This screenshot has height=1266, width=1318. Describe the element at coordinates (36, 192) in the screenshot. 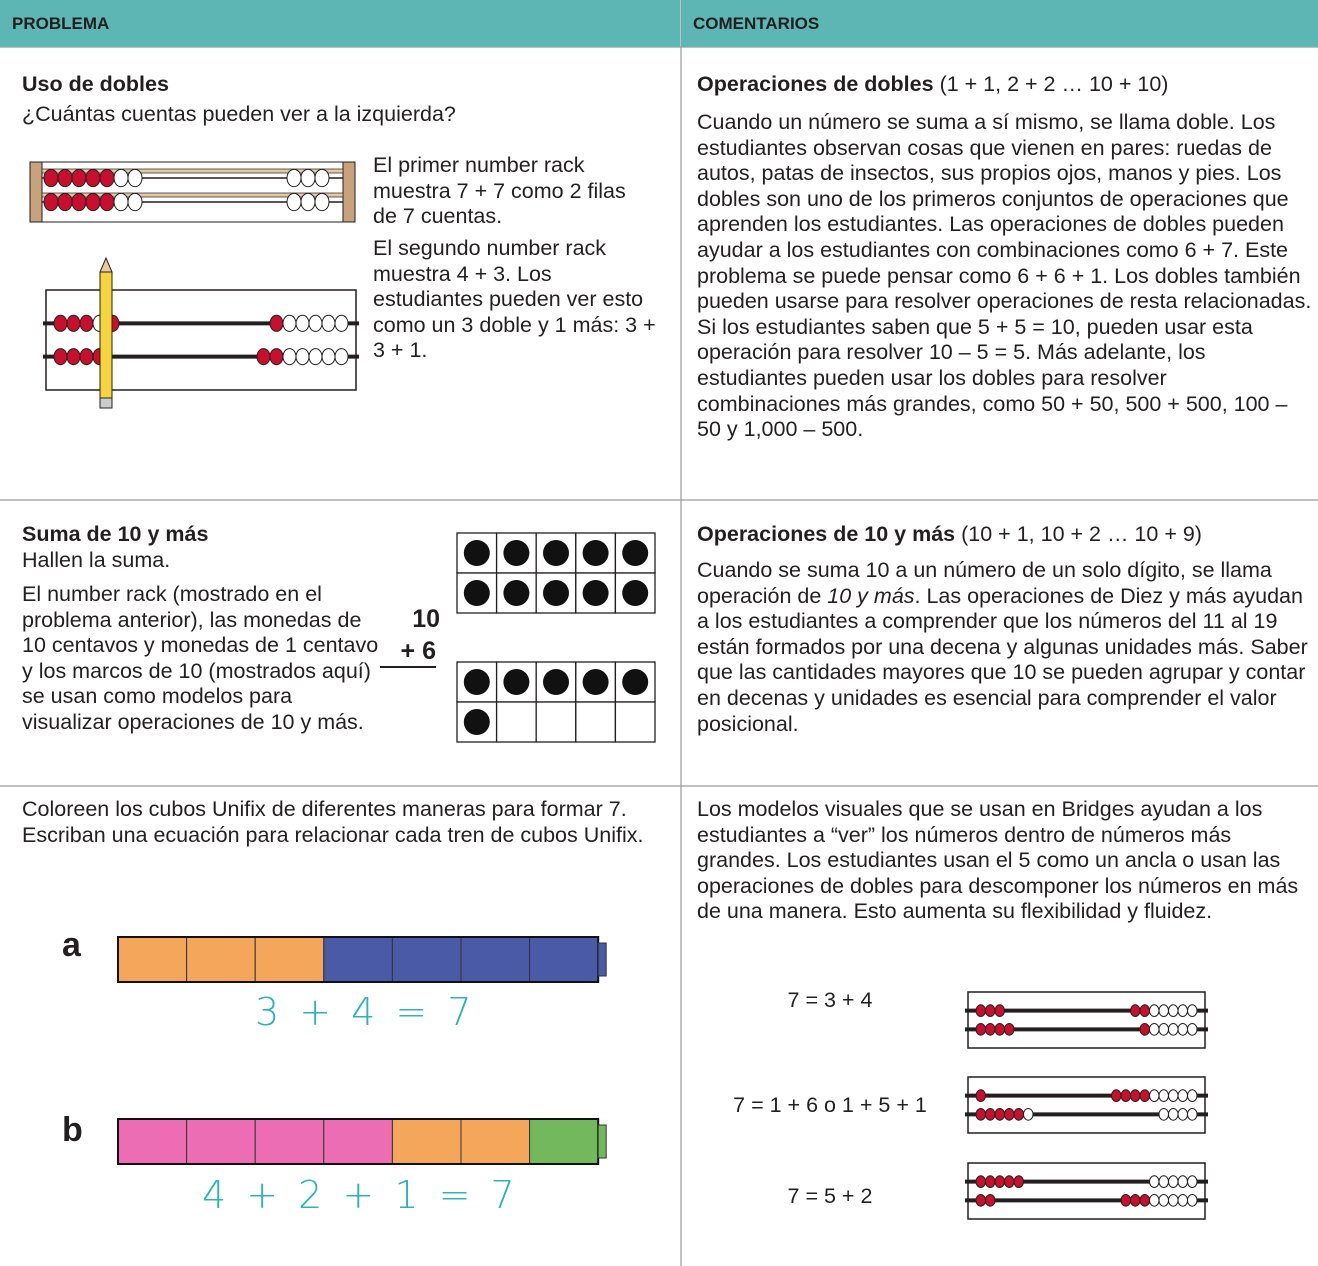

I see `rack-post` at that location.